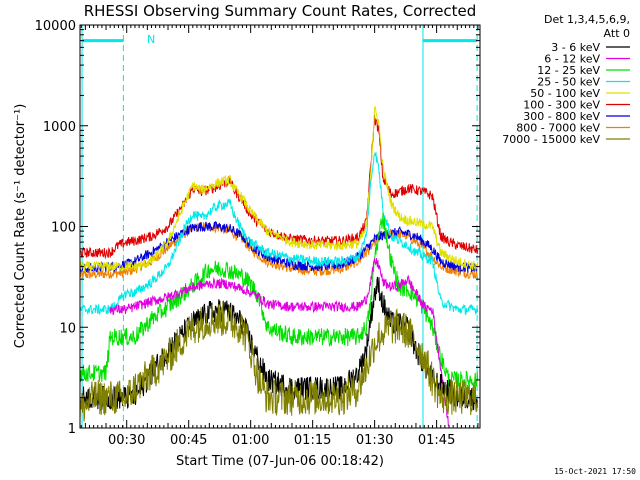  I want to click on y-tick-label: 100, so click(63, 228).